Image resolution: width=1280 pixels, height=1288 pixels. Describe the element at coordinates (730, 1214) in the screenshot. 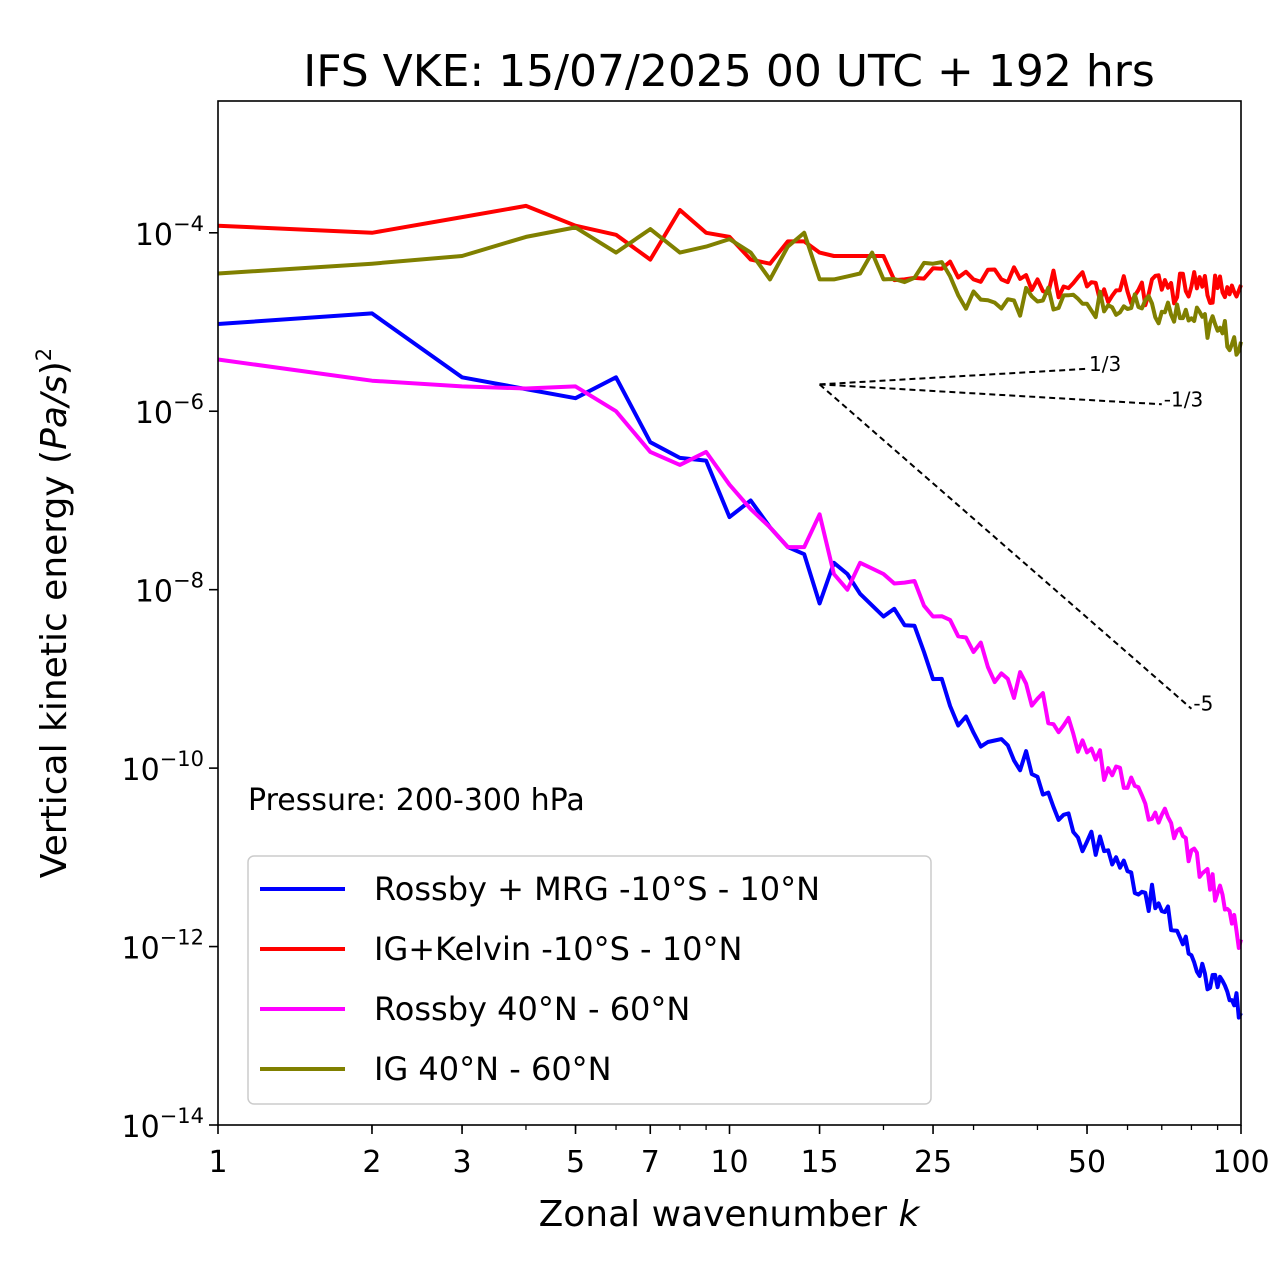

I see `x-axis-label: Zonal wavenumber k` at that location.